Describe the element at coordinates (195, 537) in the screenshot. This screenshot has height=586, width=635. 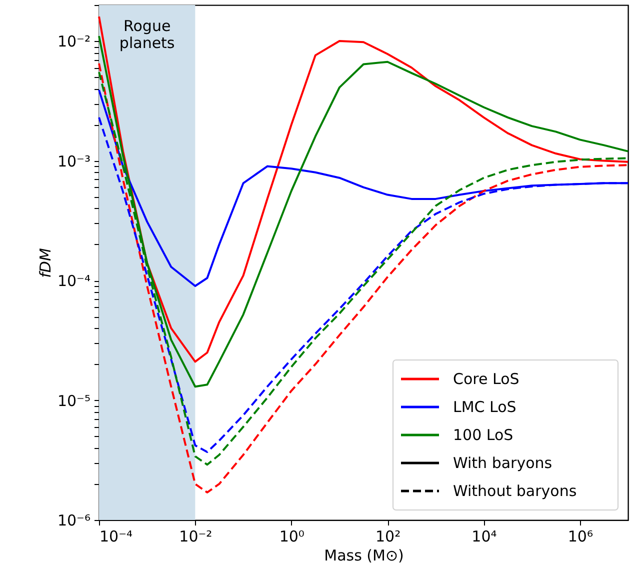
I see `x-tick-label: 10⁻²` at that location.